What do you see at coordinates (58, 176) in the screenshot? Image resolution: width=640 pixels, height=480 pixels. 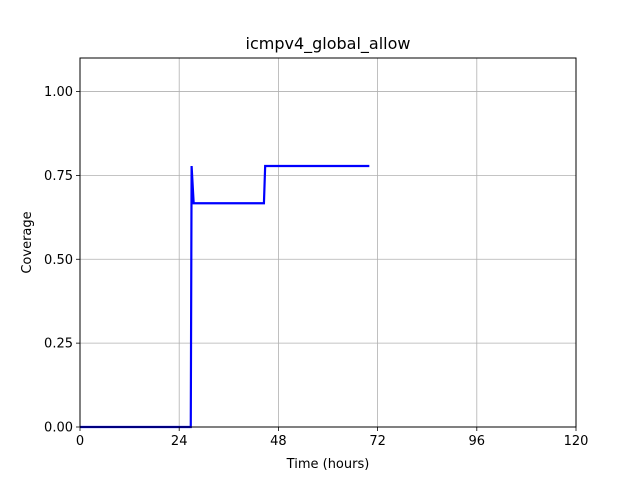 I see `y-tick-label: 0.75` at bounding box center [58, 176].